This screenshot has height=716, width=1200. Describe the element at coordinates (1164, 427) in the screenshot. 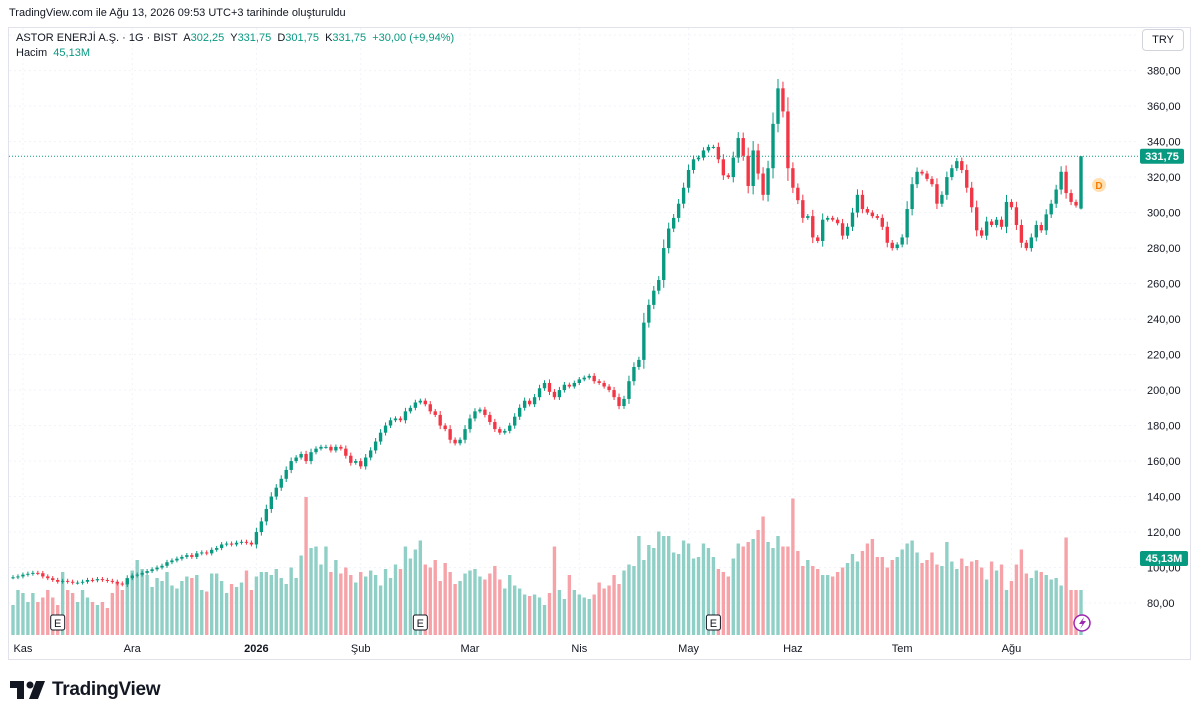

I see `y-tick-label: 180,00` at that location.